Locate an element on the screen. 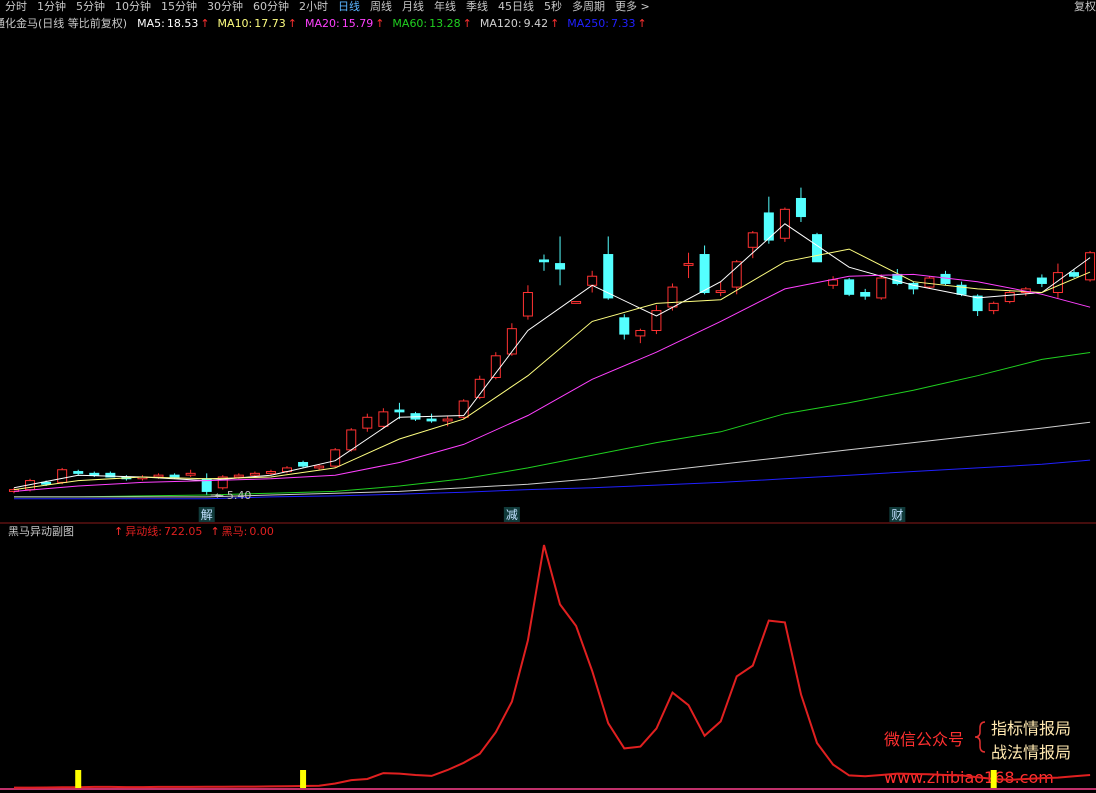 The image size is (1096, 793). period-tab: 更多 > is located at coordinates (632, 6).